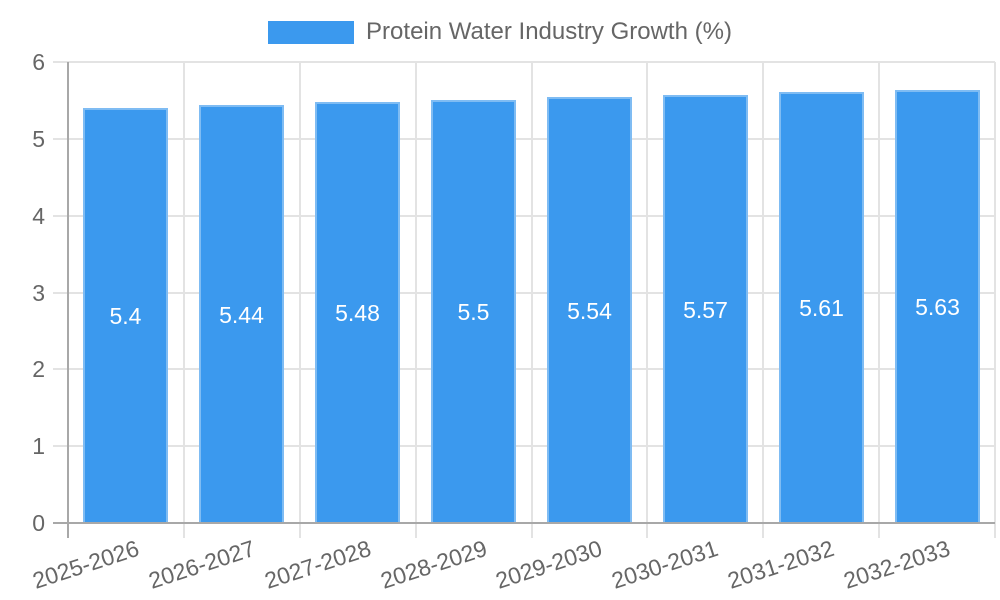 This screenshot has width=1000, height=600. What do you see at coordinates (38, 523) in the screenshot?
I see `y-tick-label: 0` at bounding box center [38, 523].